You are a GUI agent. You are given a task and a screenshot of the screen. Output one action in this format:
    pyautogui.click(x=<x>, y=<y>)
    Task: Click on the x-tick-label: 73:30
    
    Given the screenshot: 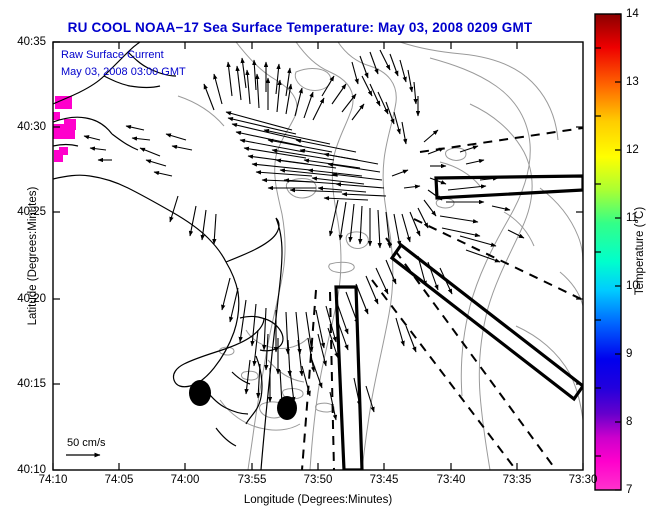 What is the action you would take?
    pyautogui.click(x=583, y=480)
    